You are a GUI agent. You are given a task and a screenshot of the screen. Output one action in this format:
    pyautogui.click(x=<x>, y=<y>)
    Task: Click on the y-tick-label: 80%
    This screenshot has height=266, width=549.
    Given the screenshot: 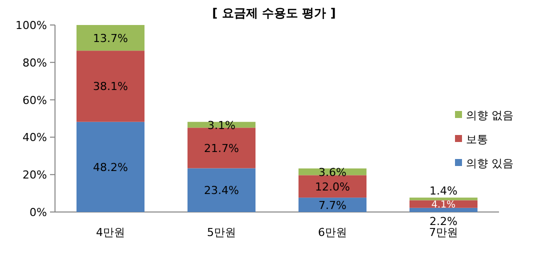 What is the action you would take?
    pyautogui.click(x=34, y=63)
    